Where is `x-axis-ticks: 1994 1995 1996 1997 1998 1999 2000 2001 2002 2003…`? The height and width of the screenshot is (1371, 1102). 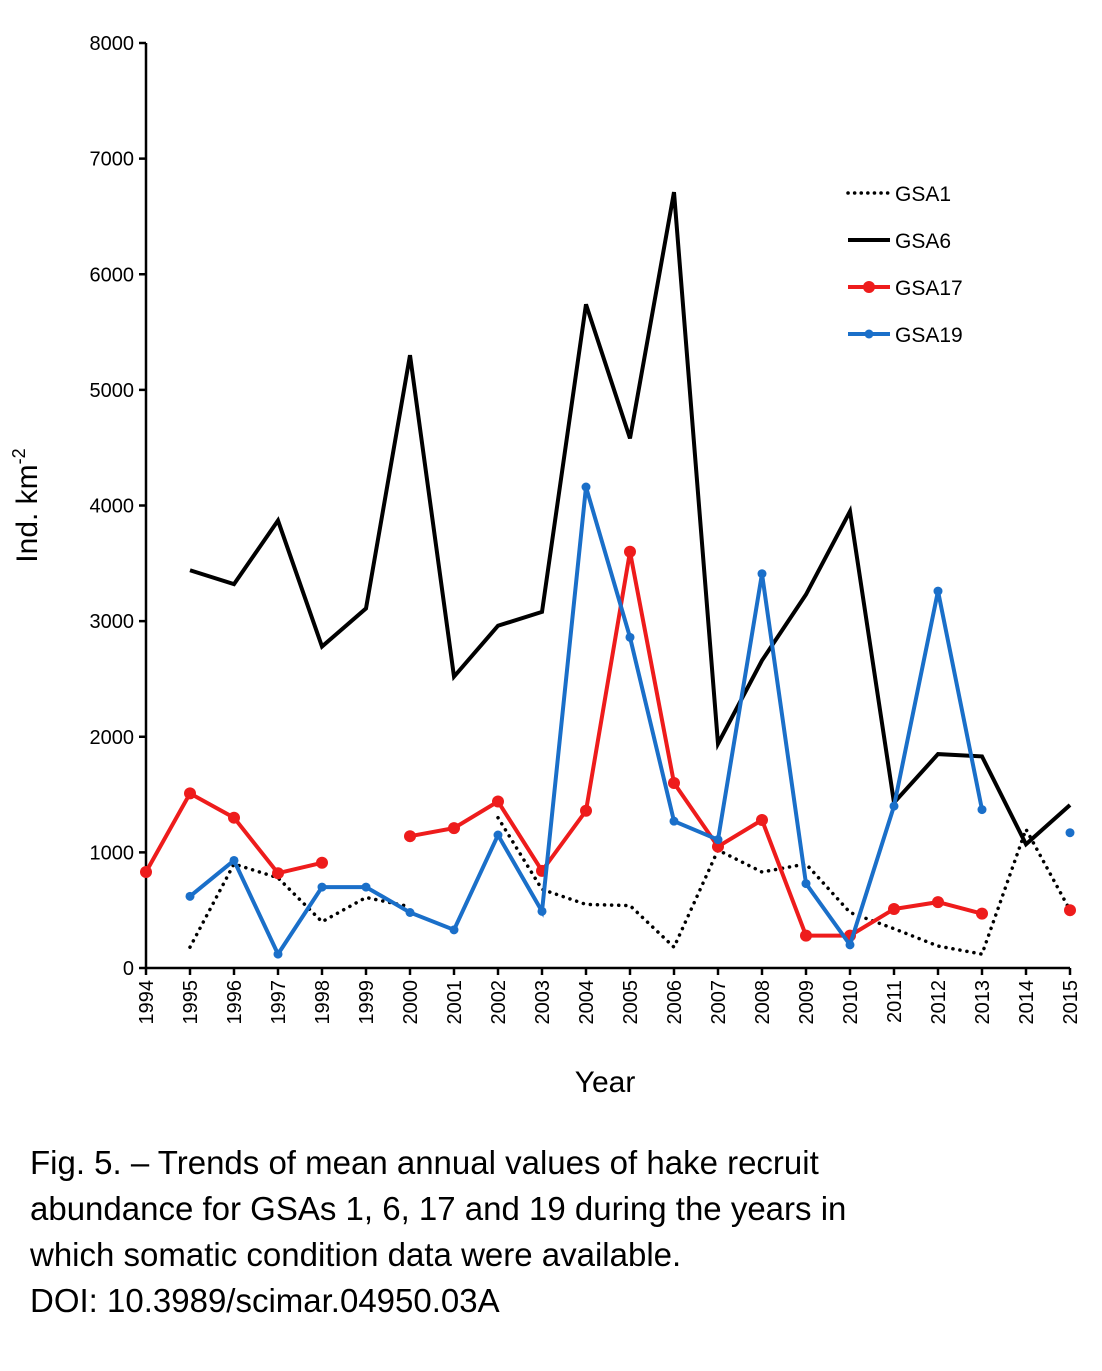
x-axis-ticks: 1994 1995 1996 1997 1998 1999 2000 2001 2002 2003… is located at coordinates (609, 996).